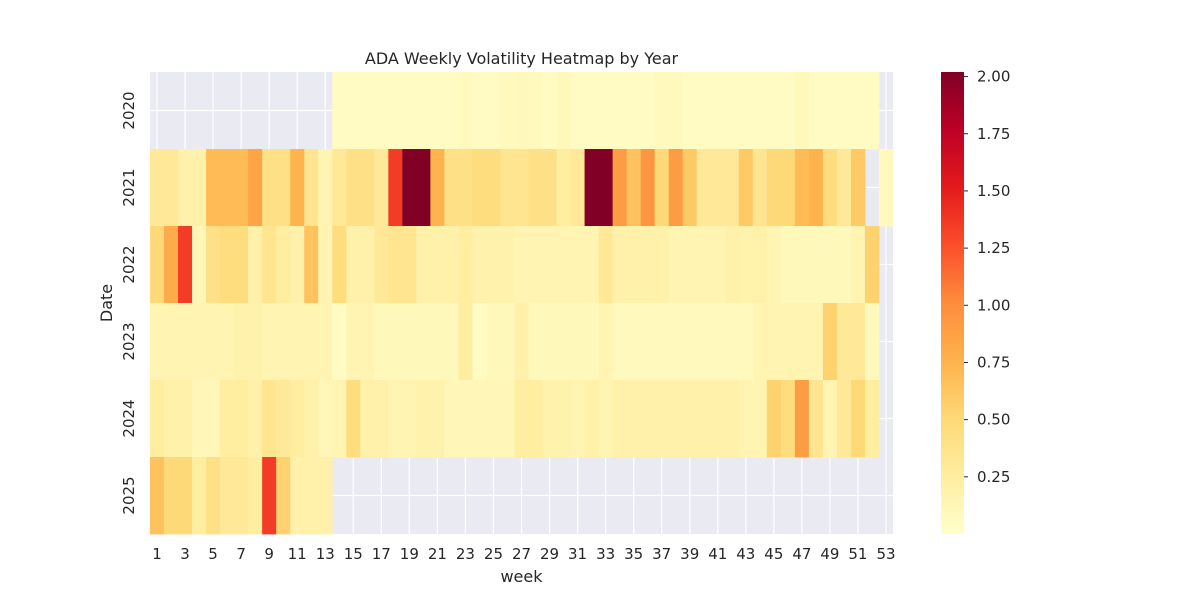  What do you see at coordinates (549, 554) in the screenshot?
I see `x-tick-label: 29` at bounding box center [549, 554].